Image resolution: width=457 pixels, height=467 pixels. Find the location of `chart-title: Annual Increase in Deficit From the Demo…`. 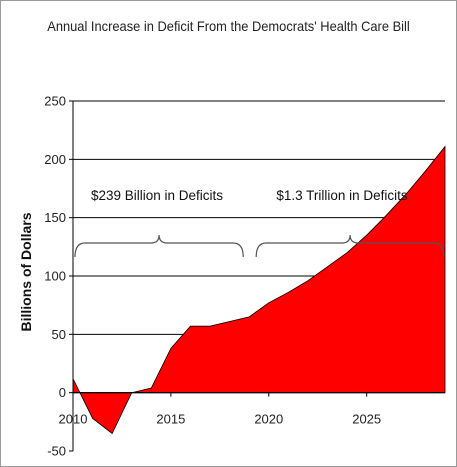

chart-title: Annual Increase in Deficit From the Demo… is located at coordinates (228, 26).